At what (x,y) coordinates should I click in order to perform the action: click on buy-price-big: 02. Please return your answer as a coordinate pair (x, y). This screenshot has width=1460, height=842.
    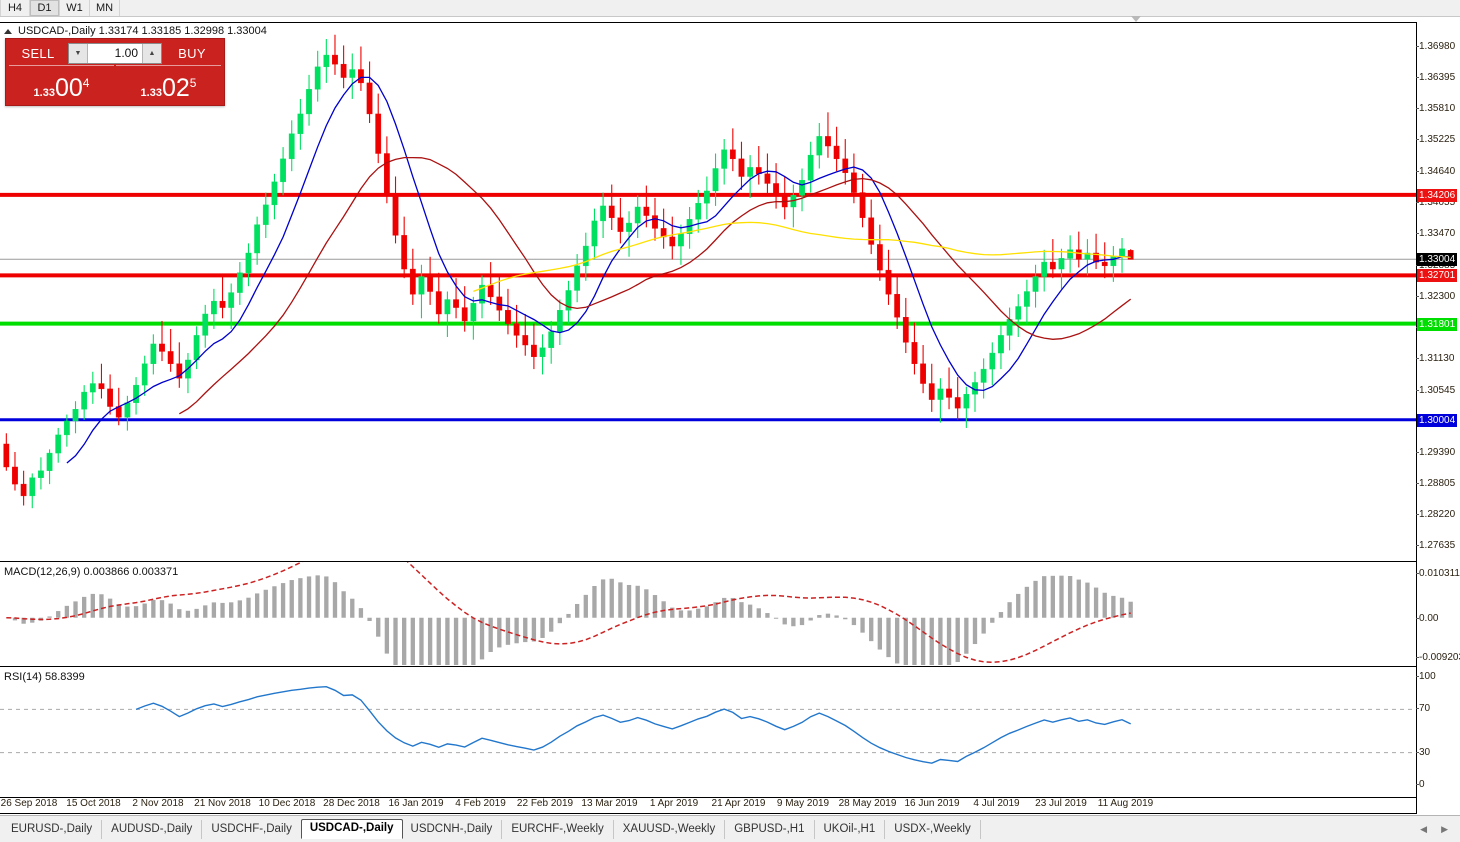
    Looking at the image, I should click on (175, 88).